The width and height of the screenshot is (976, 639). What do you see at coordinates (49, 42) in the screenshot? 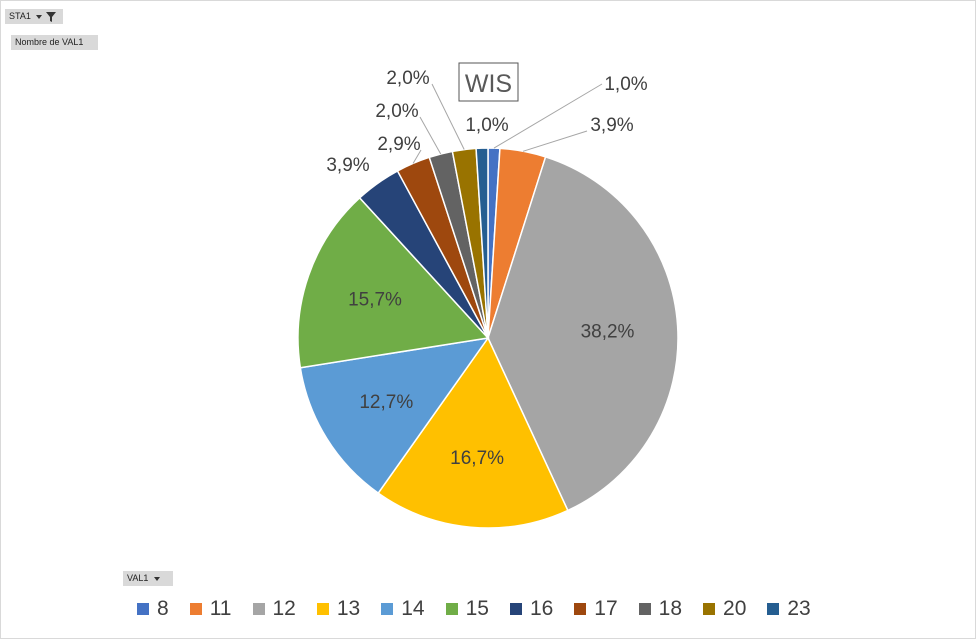
I see `values-field-label: Nombre de VAL1` at bounding box center [49, 42].